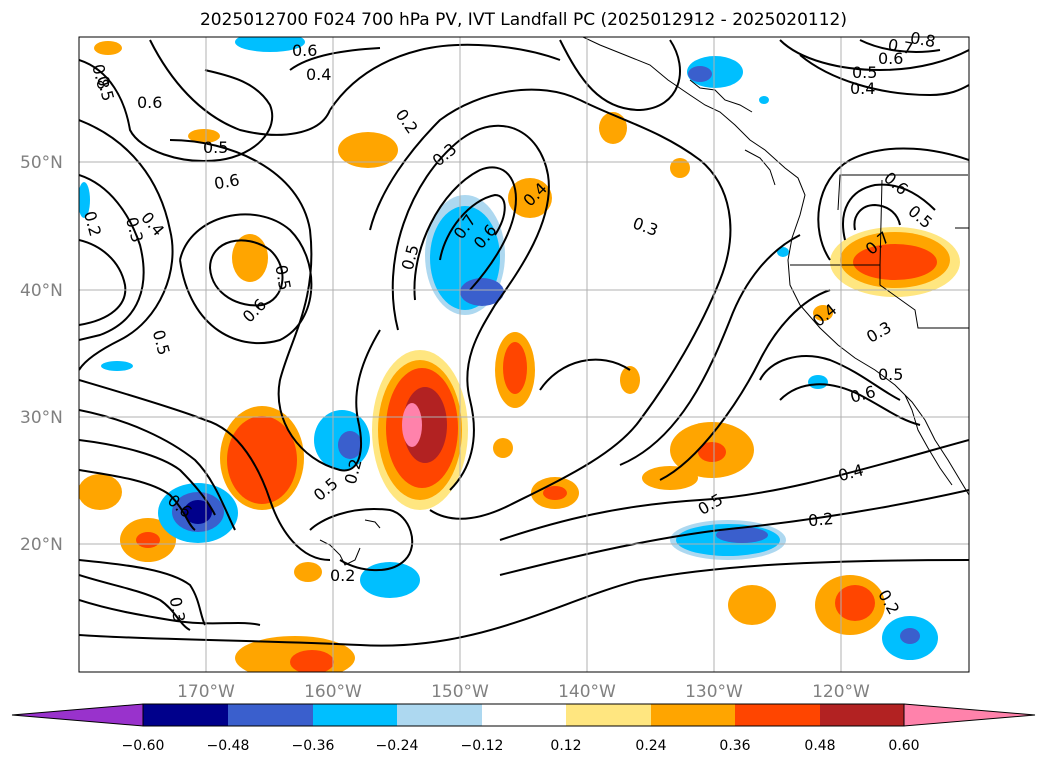  Describe the element at coordinates (313, 746) in the screenshot. I see `colorbar-tick-label: −0.36` at that location.